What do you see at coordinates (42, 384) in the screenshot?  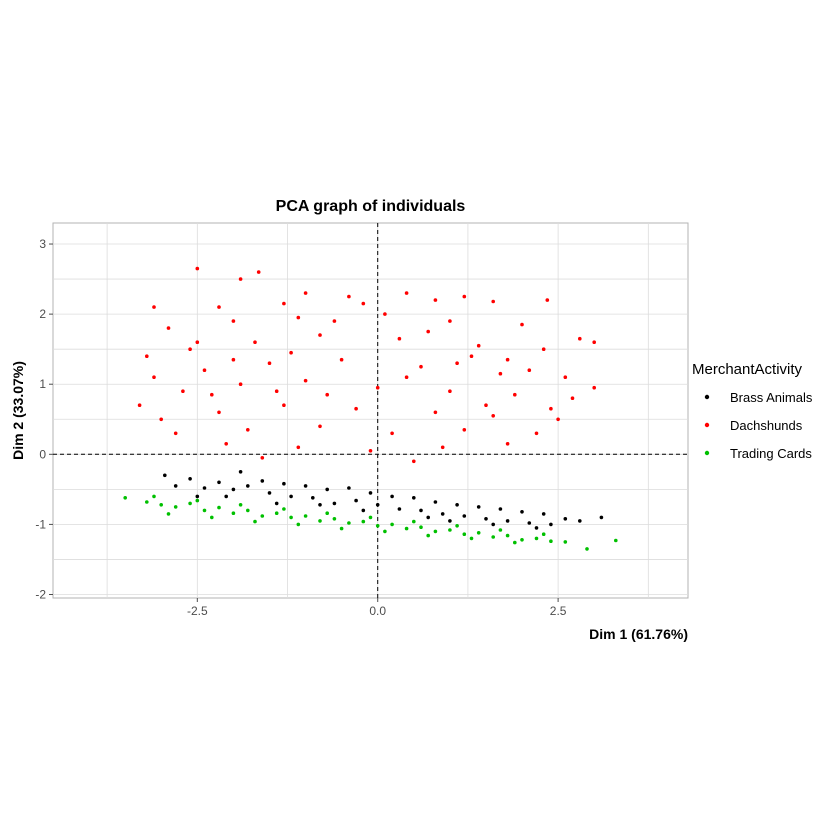 I see `y-tick-label: 1` at bounding box center [42, 384].